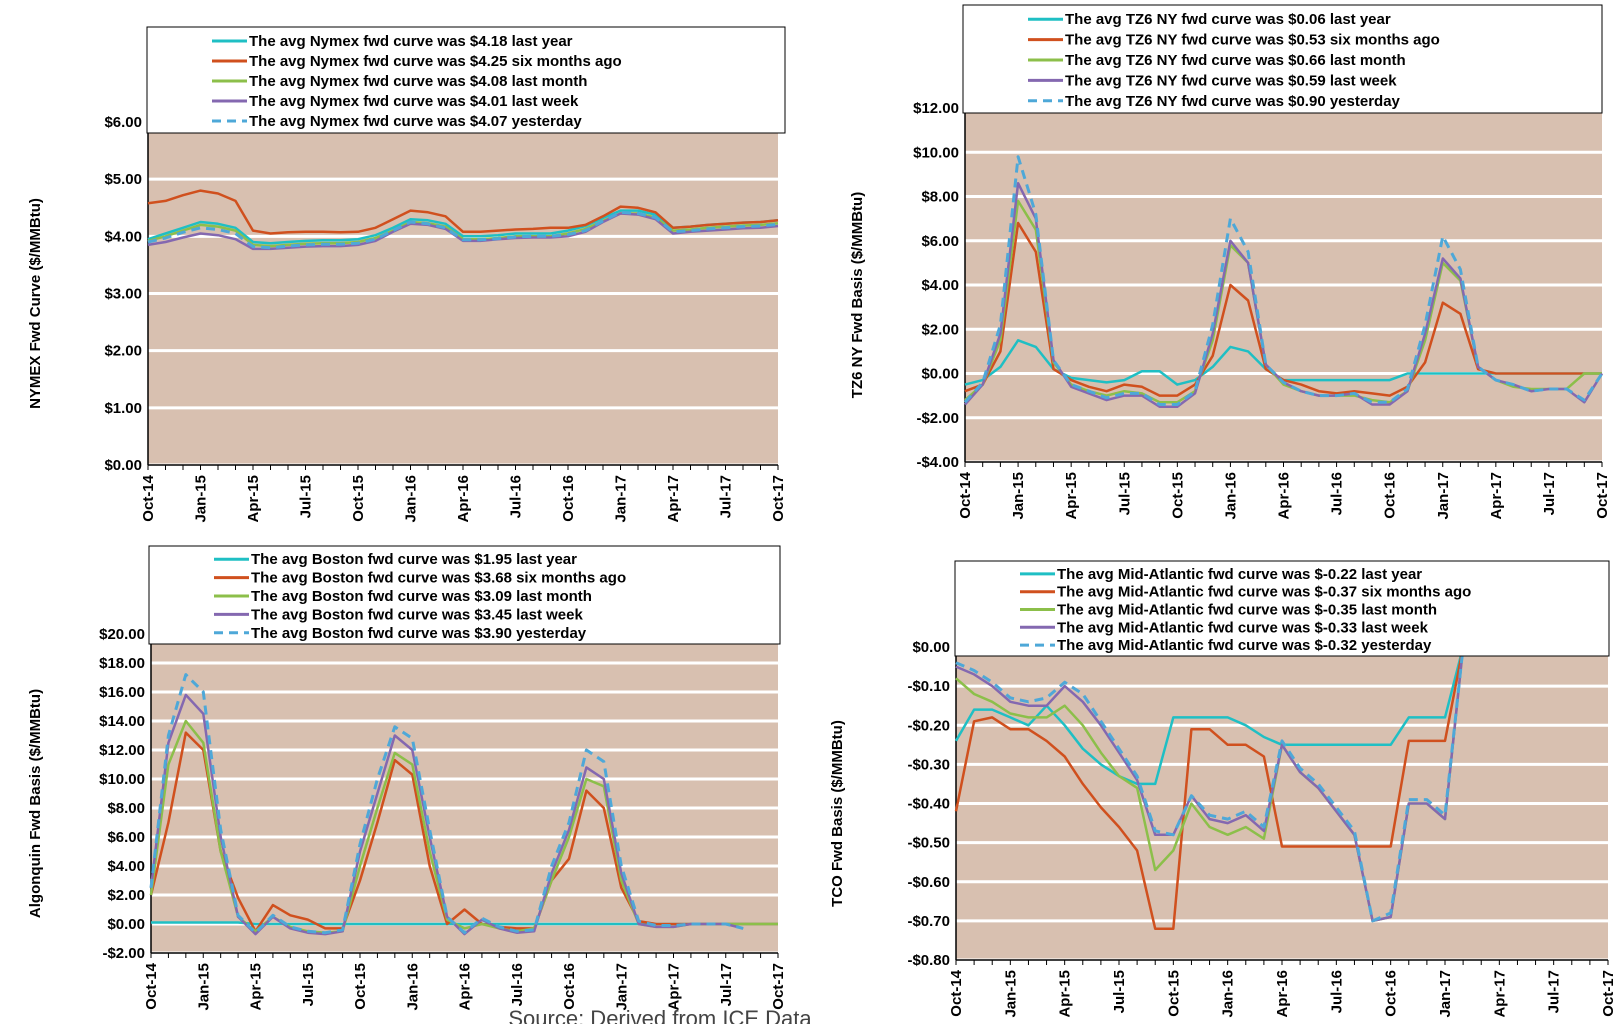 This screenshot has height=1024, width=1614. Describe the element at coordinates (122, 663) in the screenshot. I see `y-tick-label: $18.00` at that location.